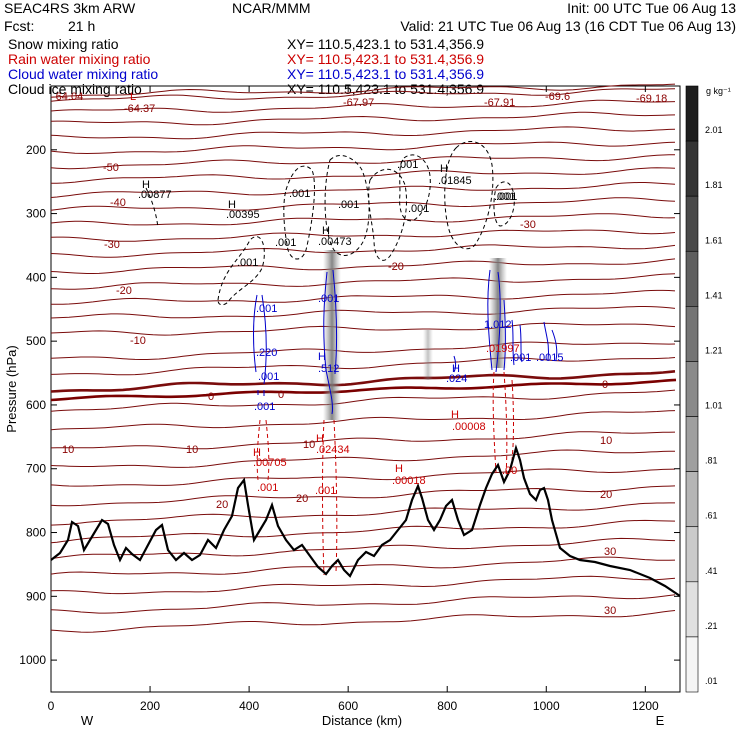 The image size is (740, 745). Describe the element at coordinates (36, 341) in the screenshot. I see `y-tick-label: 500` at that location.